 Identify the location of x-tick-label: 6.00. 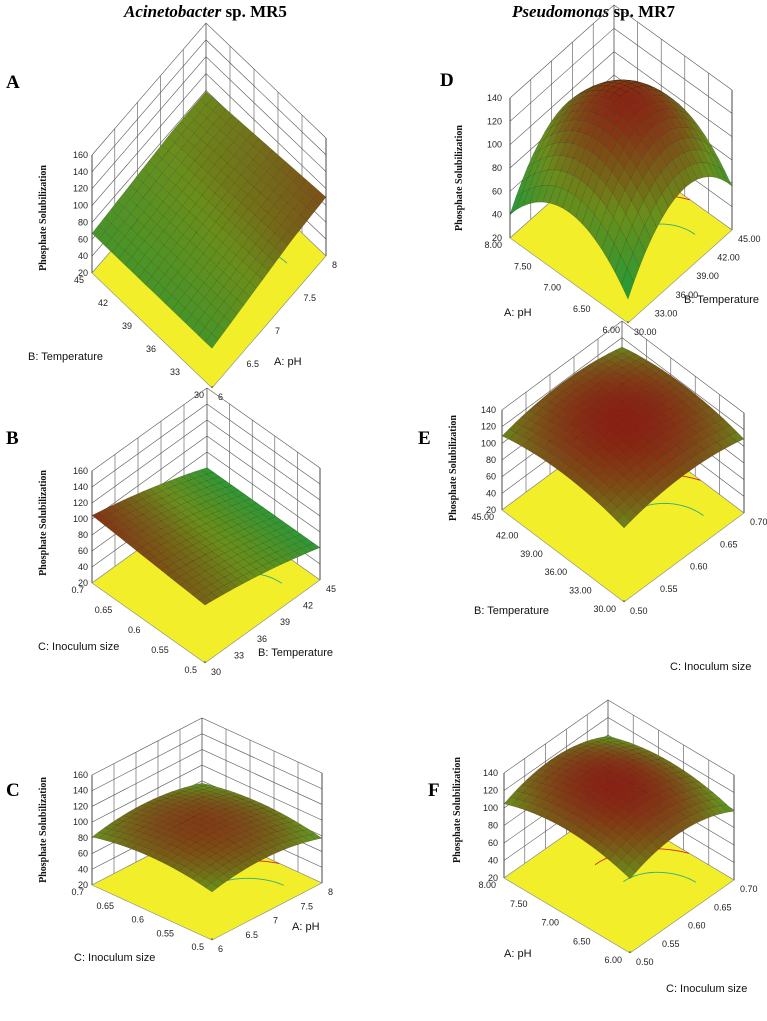
(613, 960).